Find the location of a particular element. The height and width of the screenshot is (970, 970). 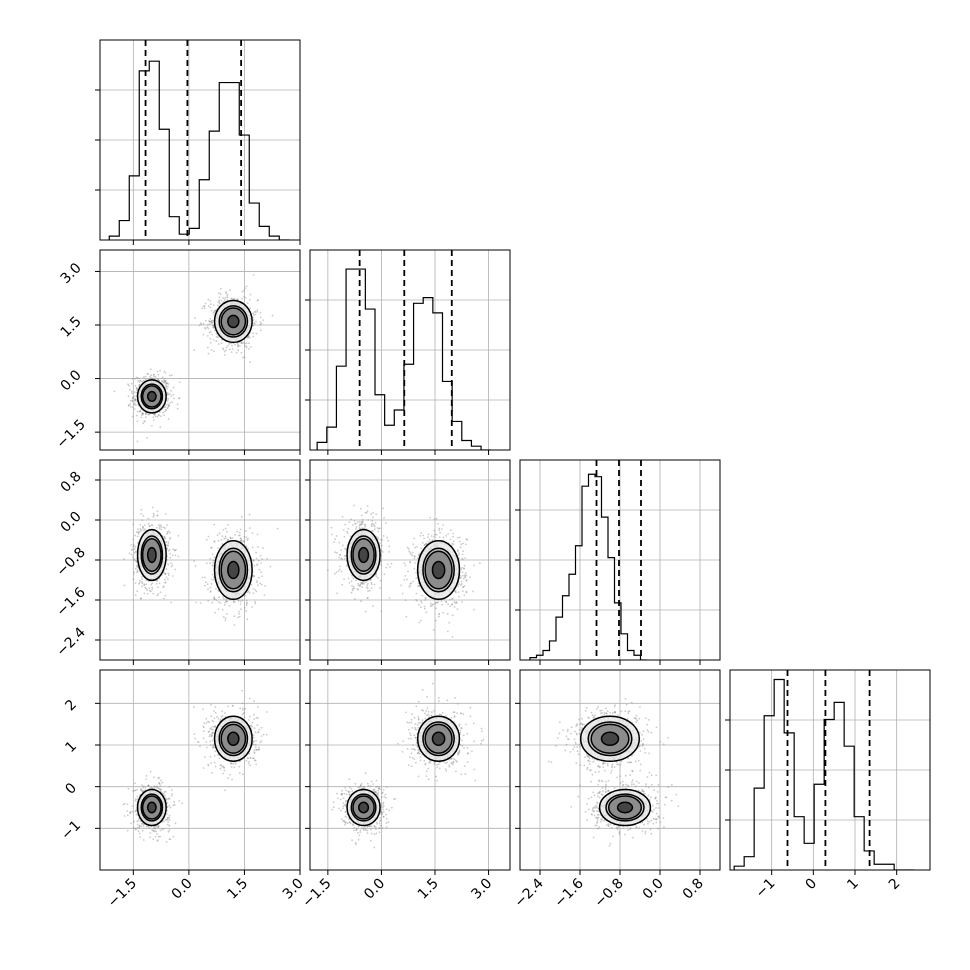

histogram-step is located at coordinates (199, 150).